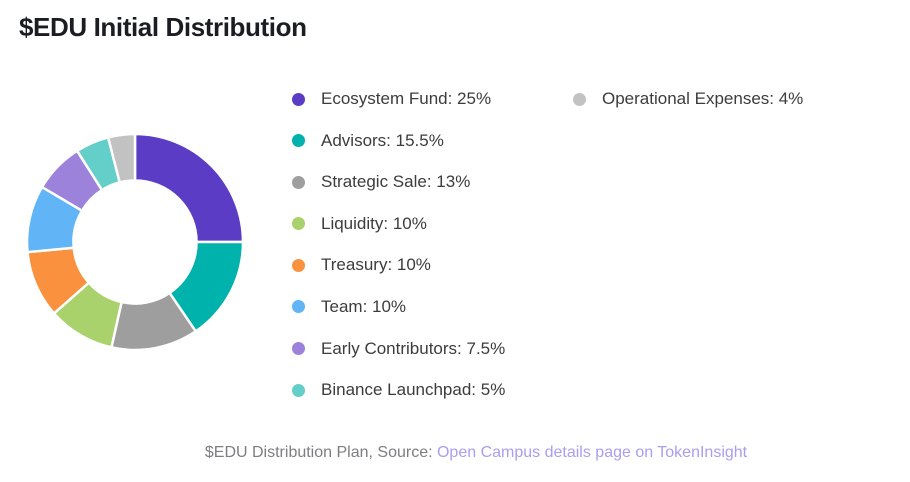  I want to click on donut-chart, so click(135, 242).